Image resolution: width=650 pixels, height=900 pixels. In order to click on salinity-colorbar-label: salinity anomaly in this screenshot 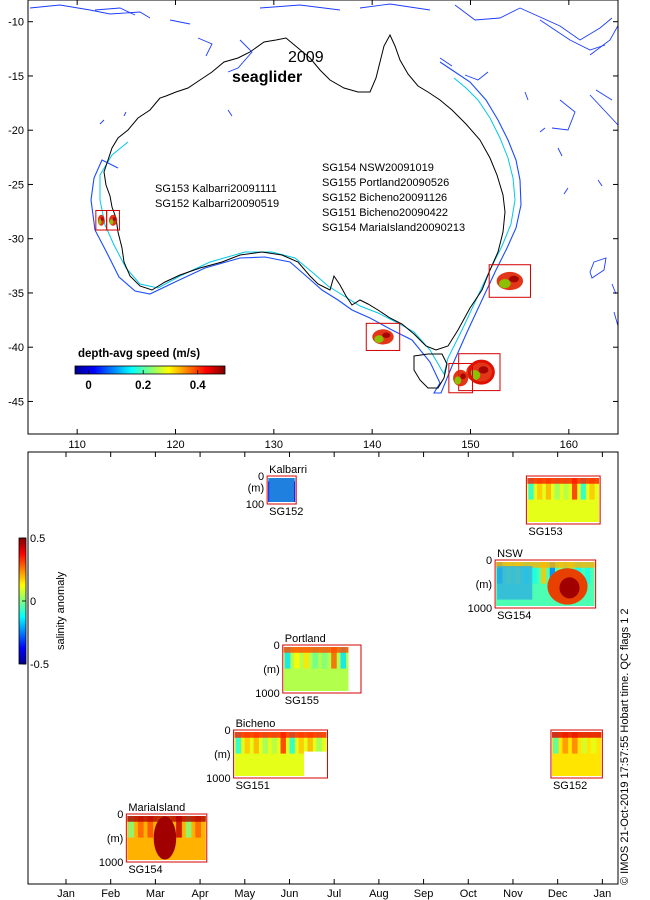, I will do `click(61, 610)`.